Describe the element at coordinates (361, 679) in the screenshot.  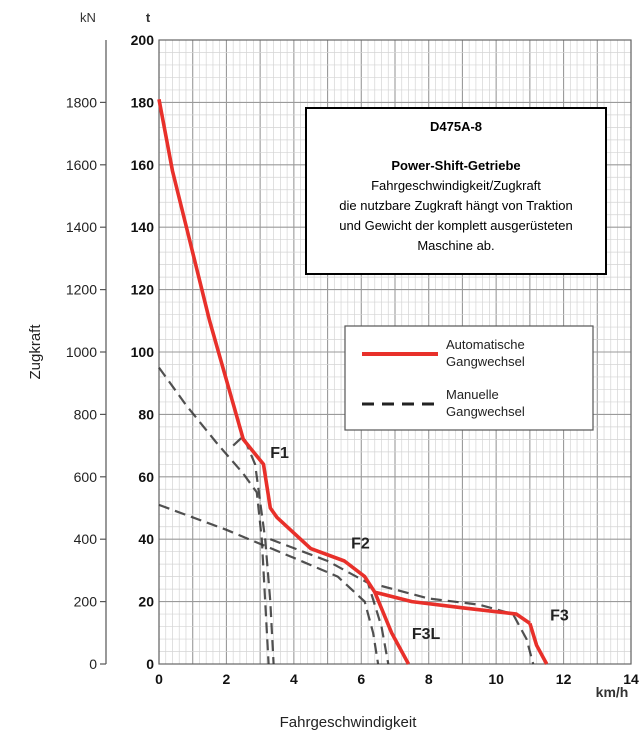
I see `x-tick-label: 6` at that location.